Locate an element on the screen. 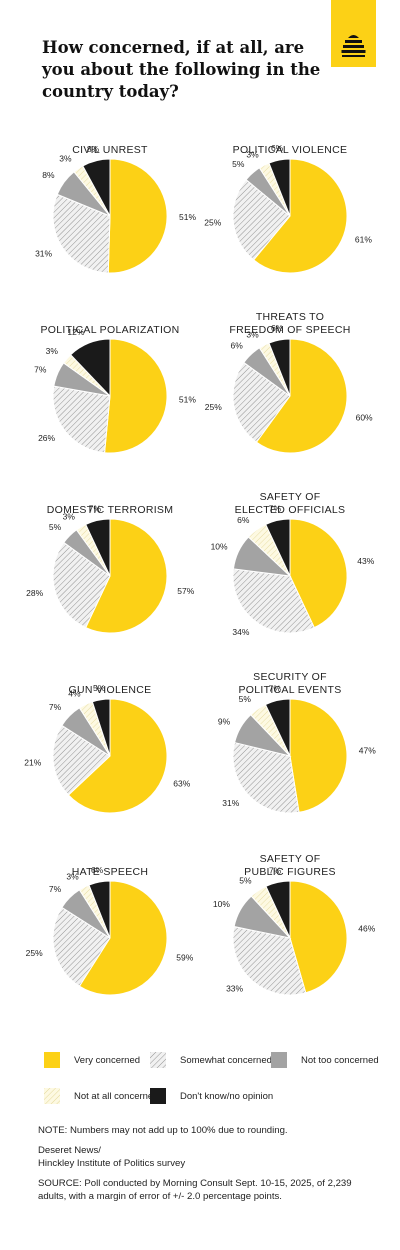 The width and height of the screenshot is (400, 1250). chart-title: SAFETY OF is located at coordinates (290, 497).